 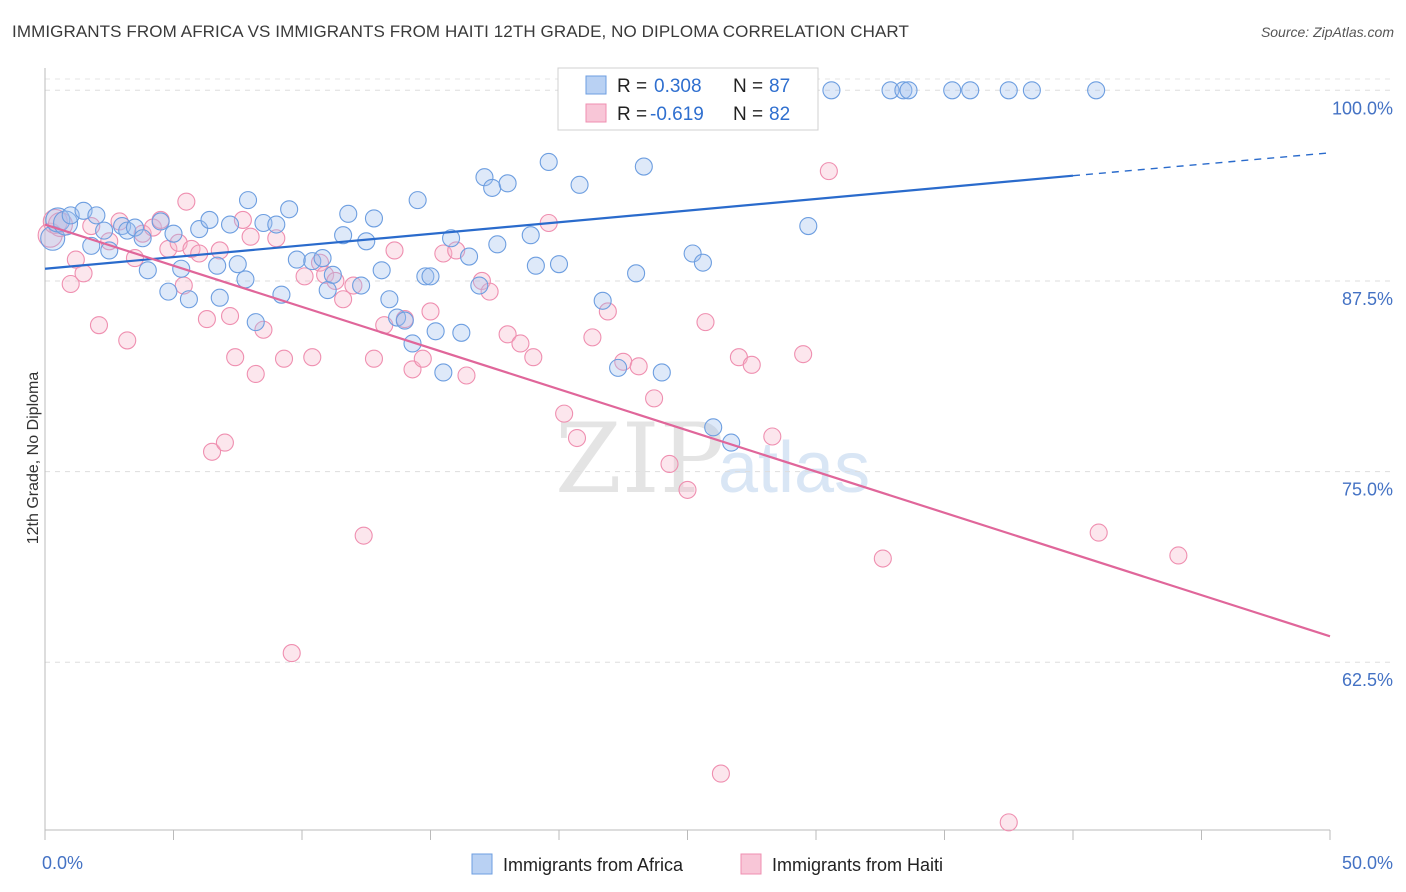 What do you see at coordinates (677, 114) in the screenshot?
I see `legend-haiti-r-value: -0.619` at bounding box center [677, 114].